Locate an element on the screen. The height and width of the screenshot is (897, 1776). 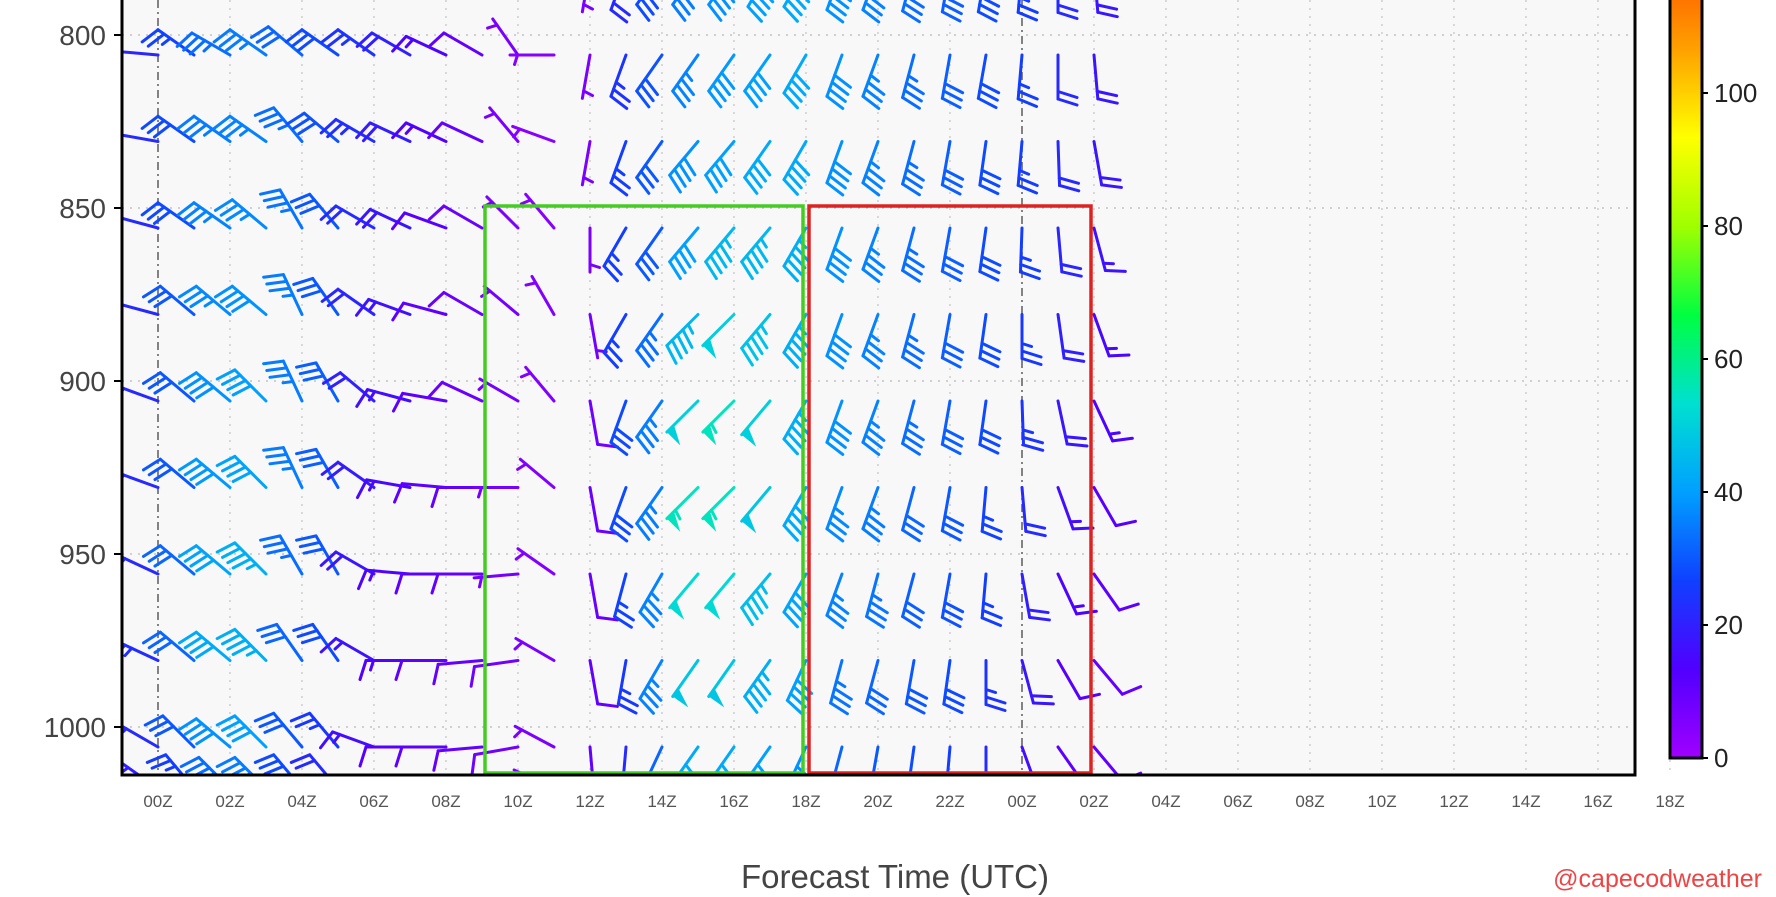
x-tick-label: 10Z is located at coordinates (1381, 801).